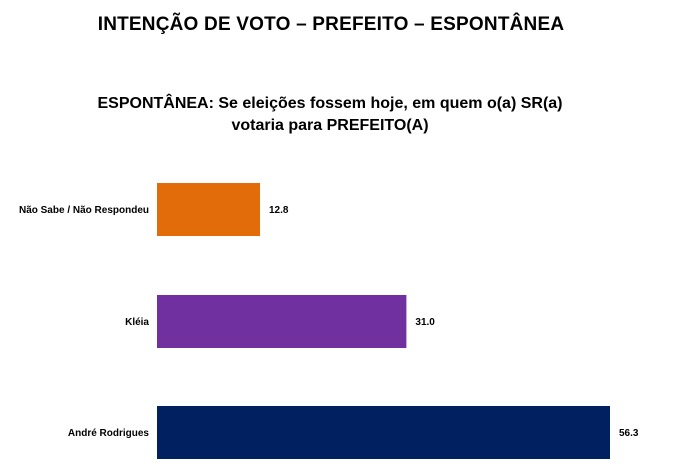 This screenshot has height=474, width=676. I want to click on bar-andre-rodrigues, so click(383, 432).